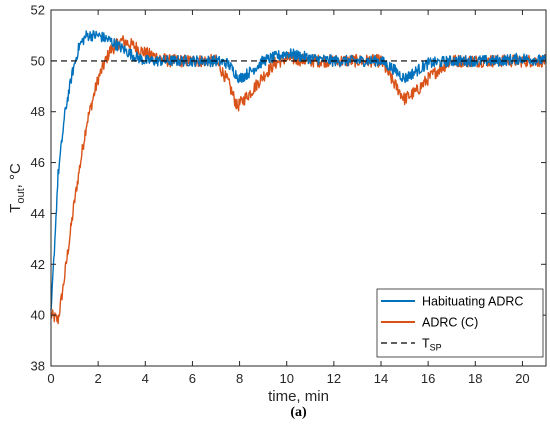 Image resolution: width=550 pixels, height=424 pixels. Describe the element at coordinates (436, 348) in the screenshot. I see `legend-label-tsp-sub: SP` at that location.